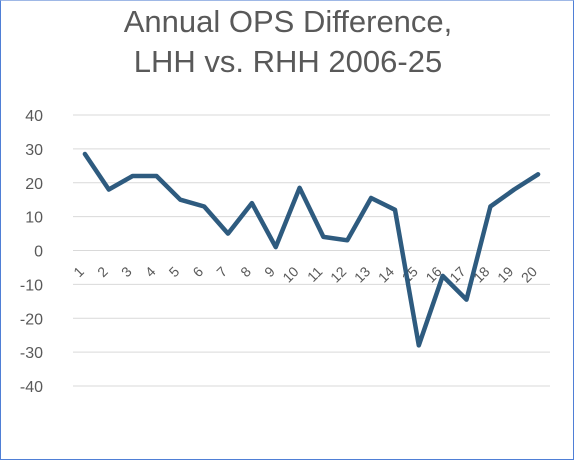 Image resolution: width=576 pixels, height=462 pixels. What do you see at coordinates (529, 274) in the screenshot?
I see `x-tick-label: 20` at bounding box center [529, 274].